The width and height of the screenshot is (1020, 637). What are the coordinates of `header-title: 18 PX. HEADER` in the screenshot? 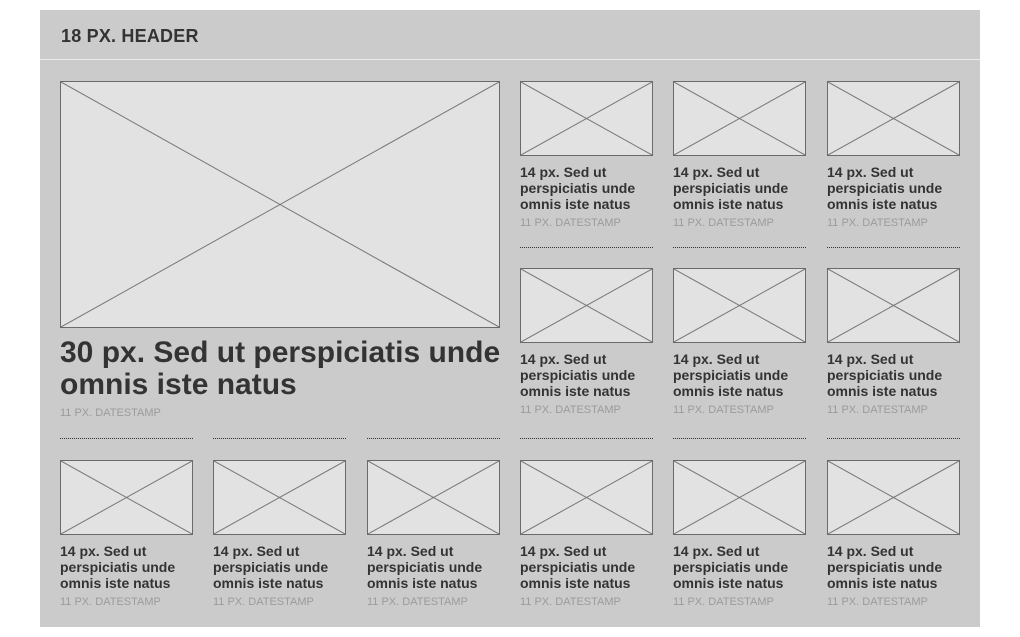 It's located at (130, 36).